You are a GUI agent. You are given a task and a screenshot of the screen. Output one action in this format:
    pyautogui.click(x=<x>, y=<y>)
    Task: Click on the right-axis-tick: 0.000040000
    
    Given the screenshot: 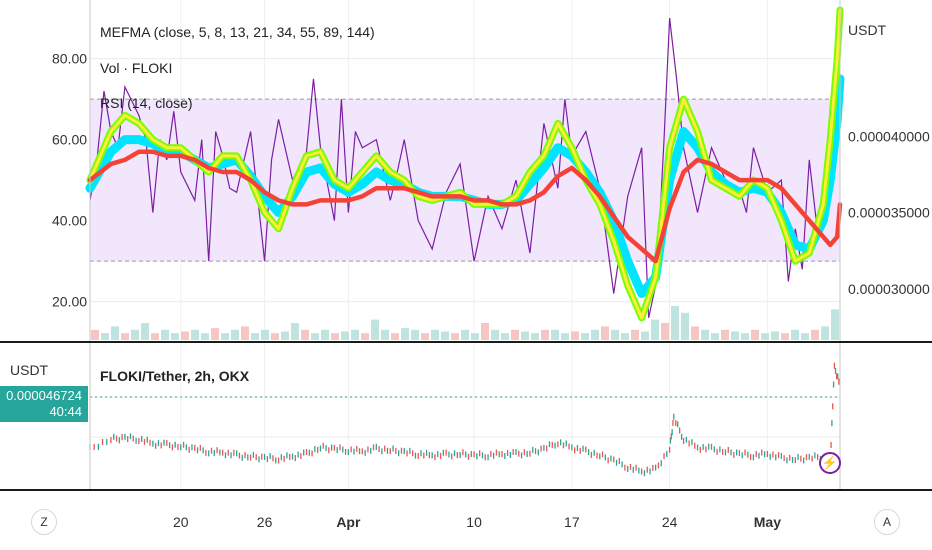 What is the action you would take?
    pyautogui.click(x=889, y=136)
    